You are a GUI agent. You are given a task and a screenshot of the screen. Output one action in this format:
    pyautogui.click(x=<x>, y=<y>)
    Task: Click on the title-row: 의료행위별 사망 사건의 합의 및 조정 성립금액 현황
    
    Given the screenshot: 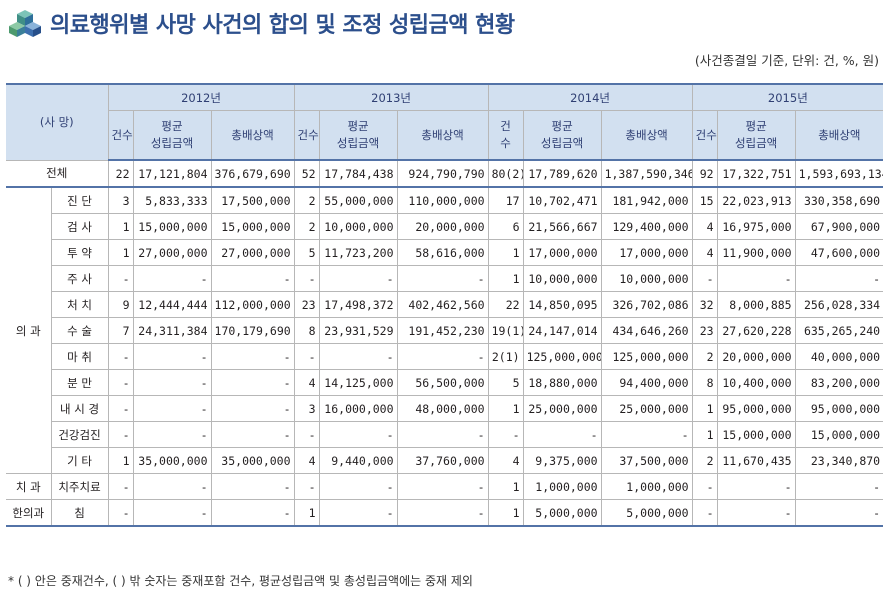 What is the action you would take?
    pyautogui.click(x=261, y=23)
    